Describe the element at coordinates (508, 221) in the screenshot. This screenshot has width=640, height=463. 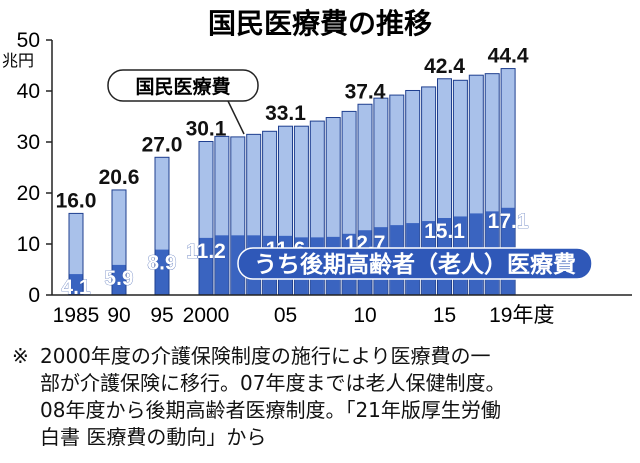
I see `elder-label-2019: 17.1` at that location.